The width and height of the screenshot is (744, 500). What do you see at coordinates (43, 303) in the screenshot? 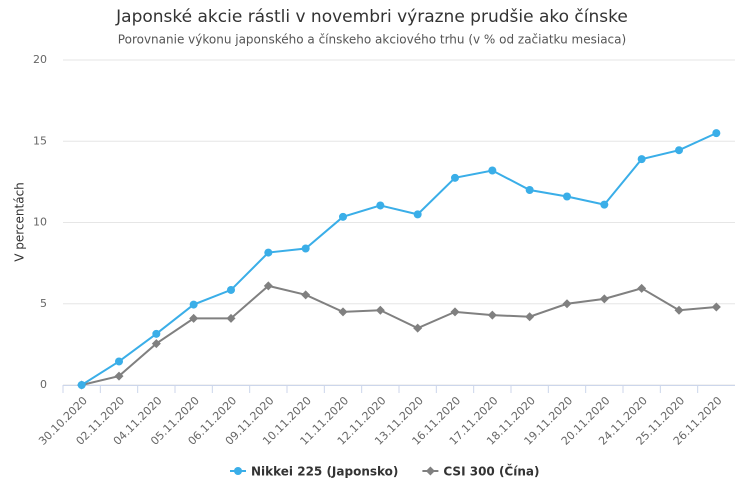
I see `y-tick-label: 5` at bounding box center [43, 303].